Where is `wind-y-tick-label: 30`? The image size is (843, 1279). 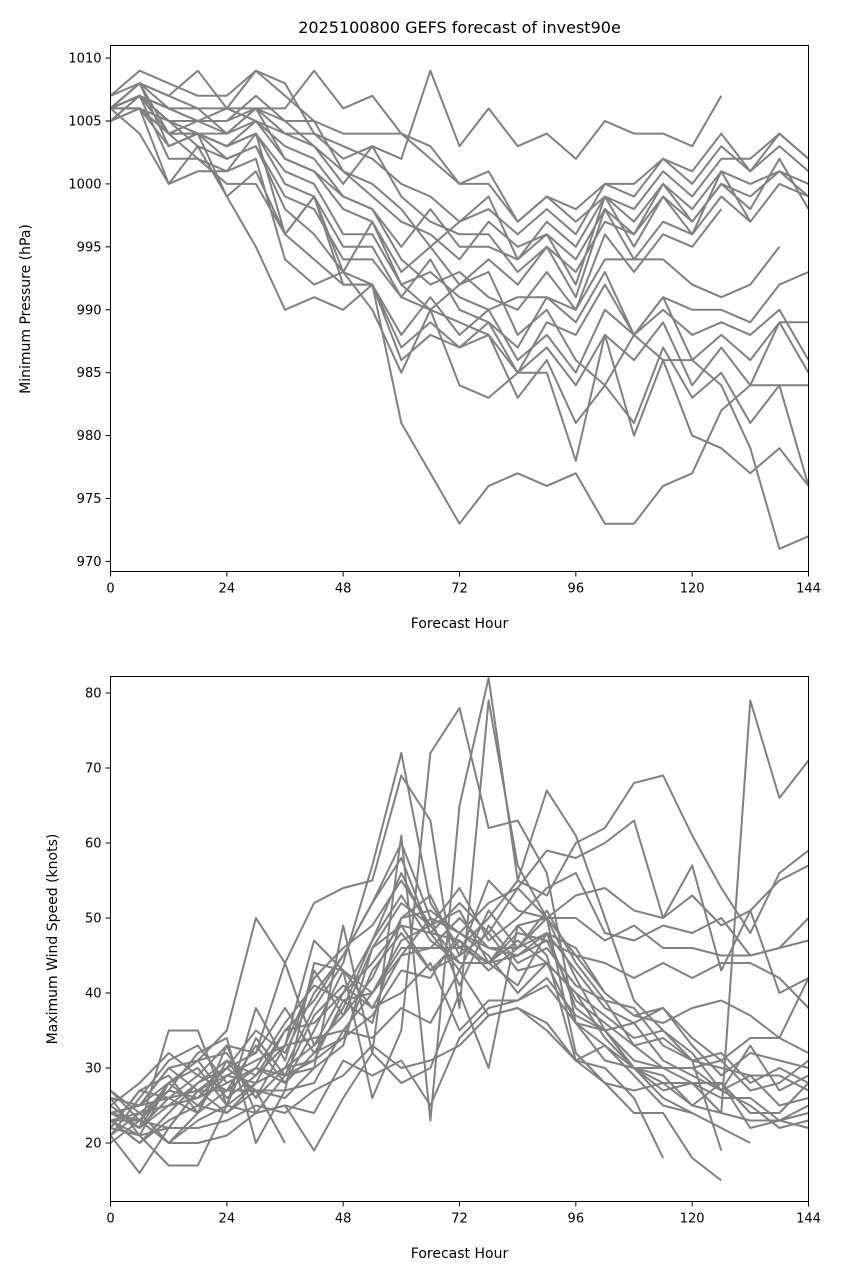
wind-y-tick-label: 30 is located at coordinates (93, 1069).